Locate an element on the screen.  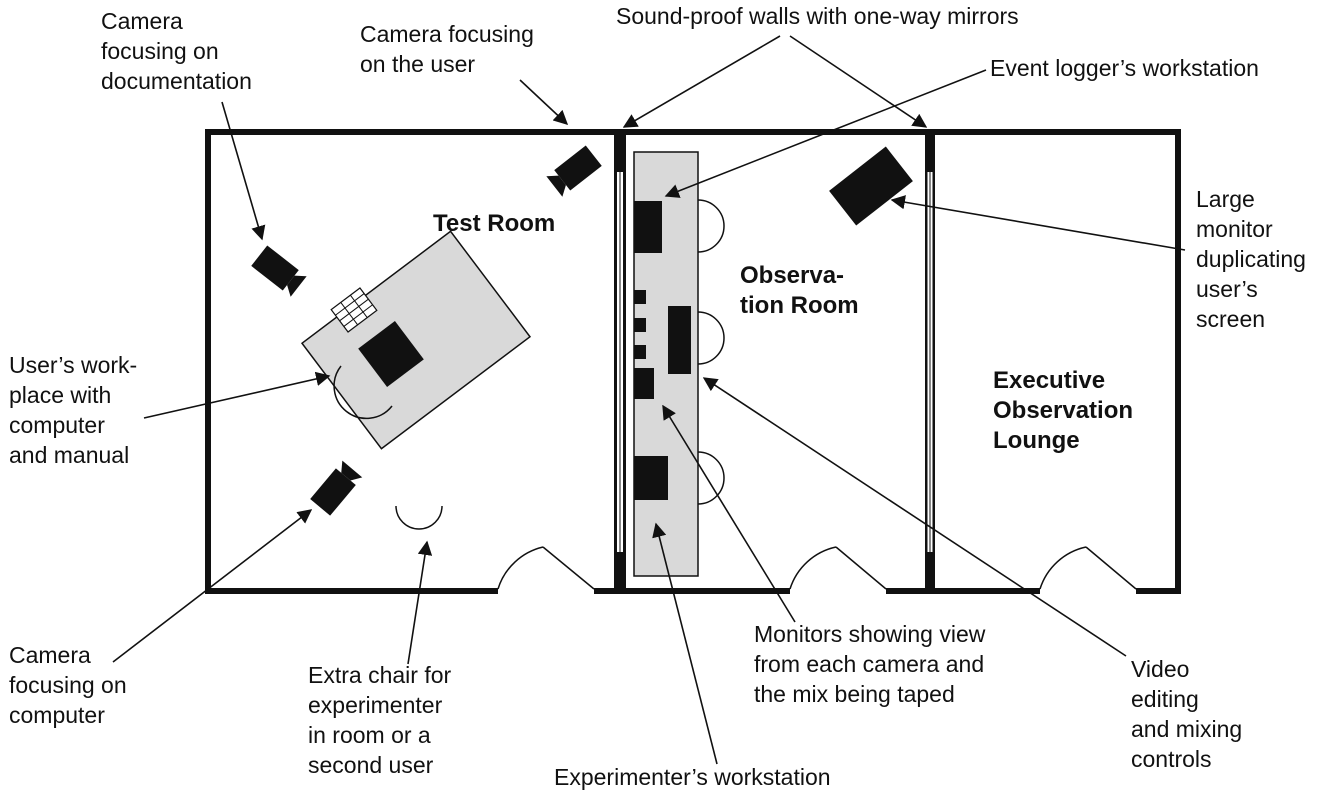
user-desk is located at coordinates (416, 340).